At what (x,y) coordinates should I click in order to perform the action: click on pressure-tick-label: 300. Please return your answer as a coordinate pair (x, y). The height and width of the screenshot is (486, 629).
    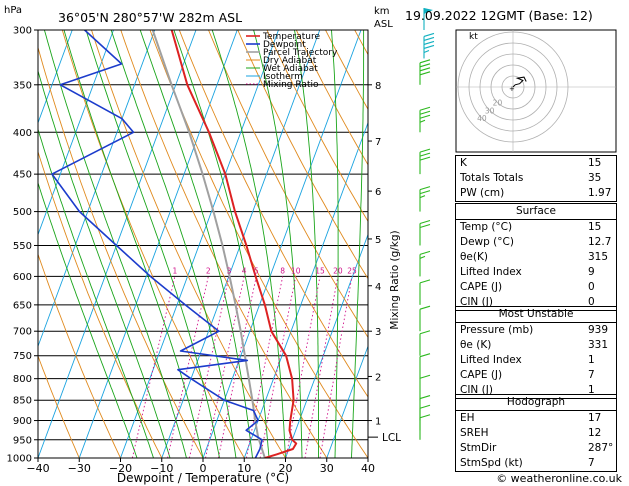
    Looking at the image, I should click on (22, 31).